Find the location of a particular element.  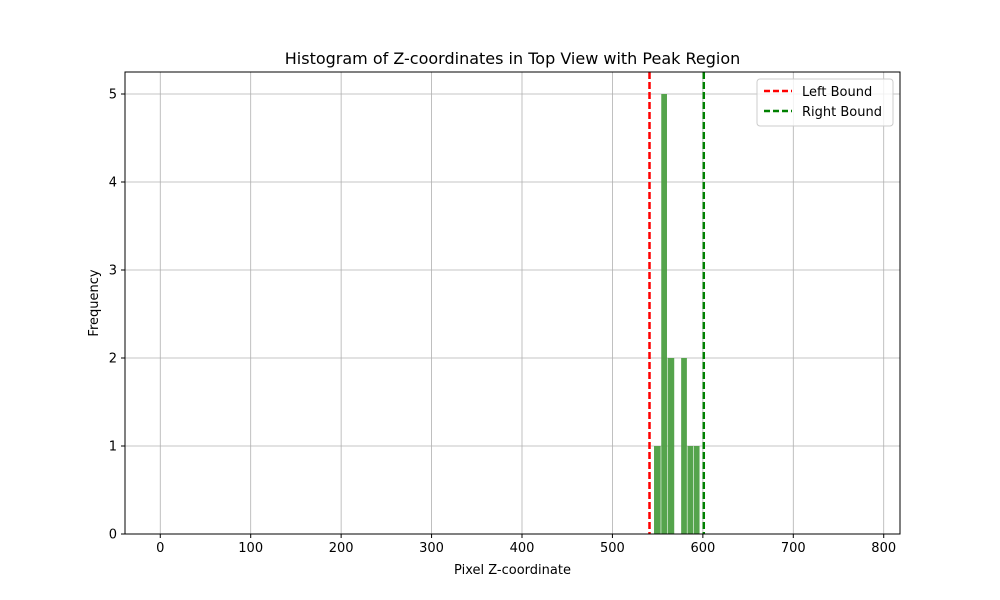

y-tick-label: 2 is located at coordinates (113, 359).